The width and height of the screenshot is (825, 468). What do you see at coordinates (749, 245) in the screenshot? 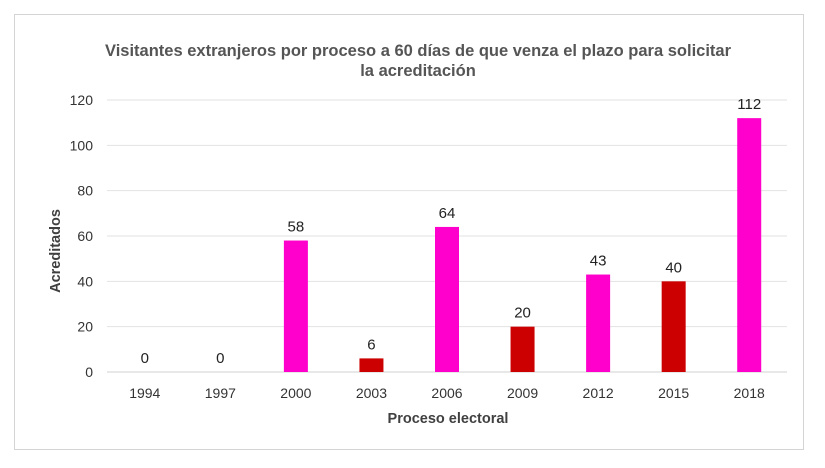
I see `bar-2018` at bounding box center [749, 245].